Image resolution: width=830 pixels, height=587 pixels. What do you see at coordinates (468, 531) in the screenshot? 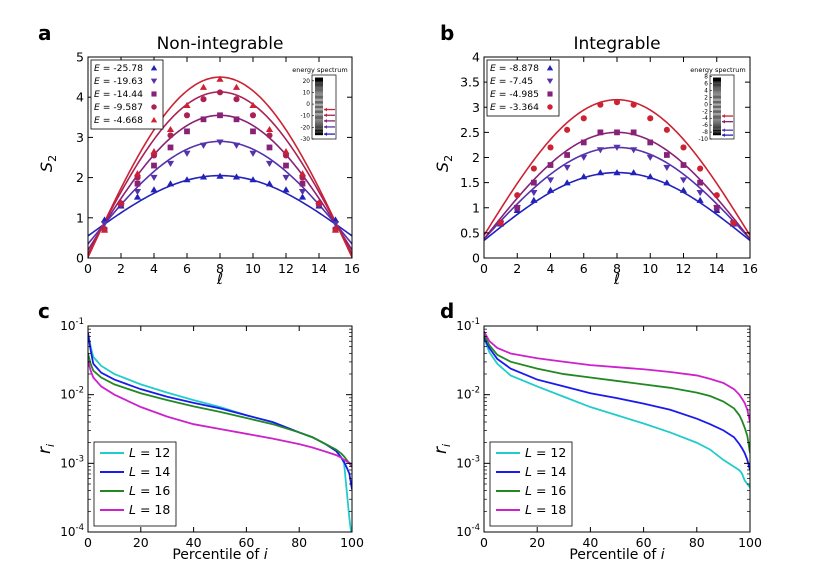
I see `y-tick-label: 10⁻⁴` at bounding box center [468, 531].